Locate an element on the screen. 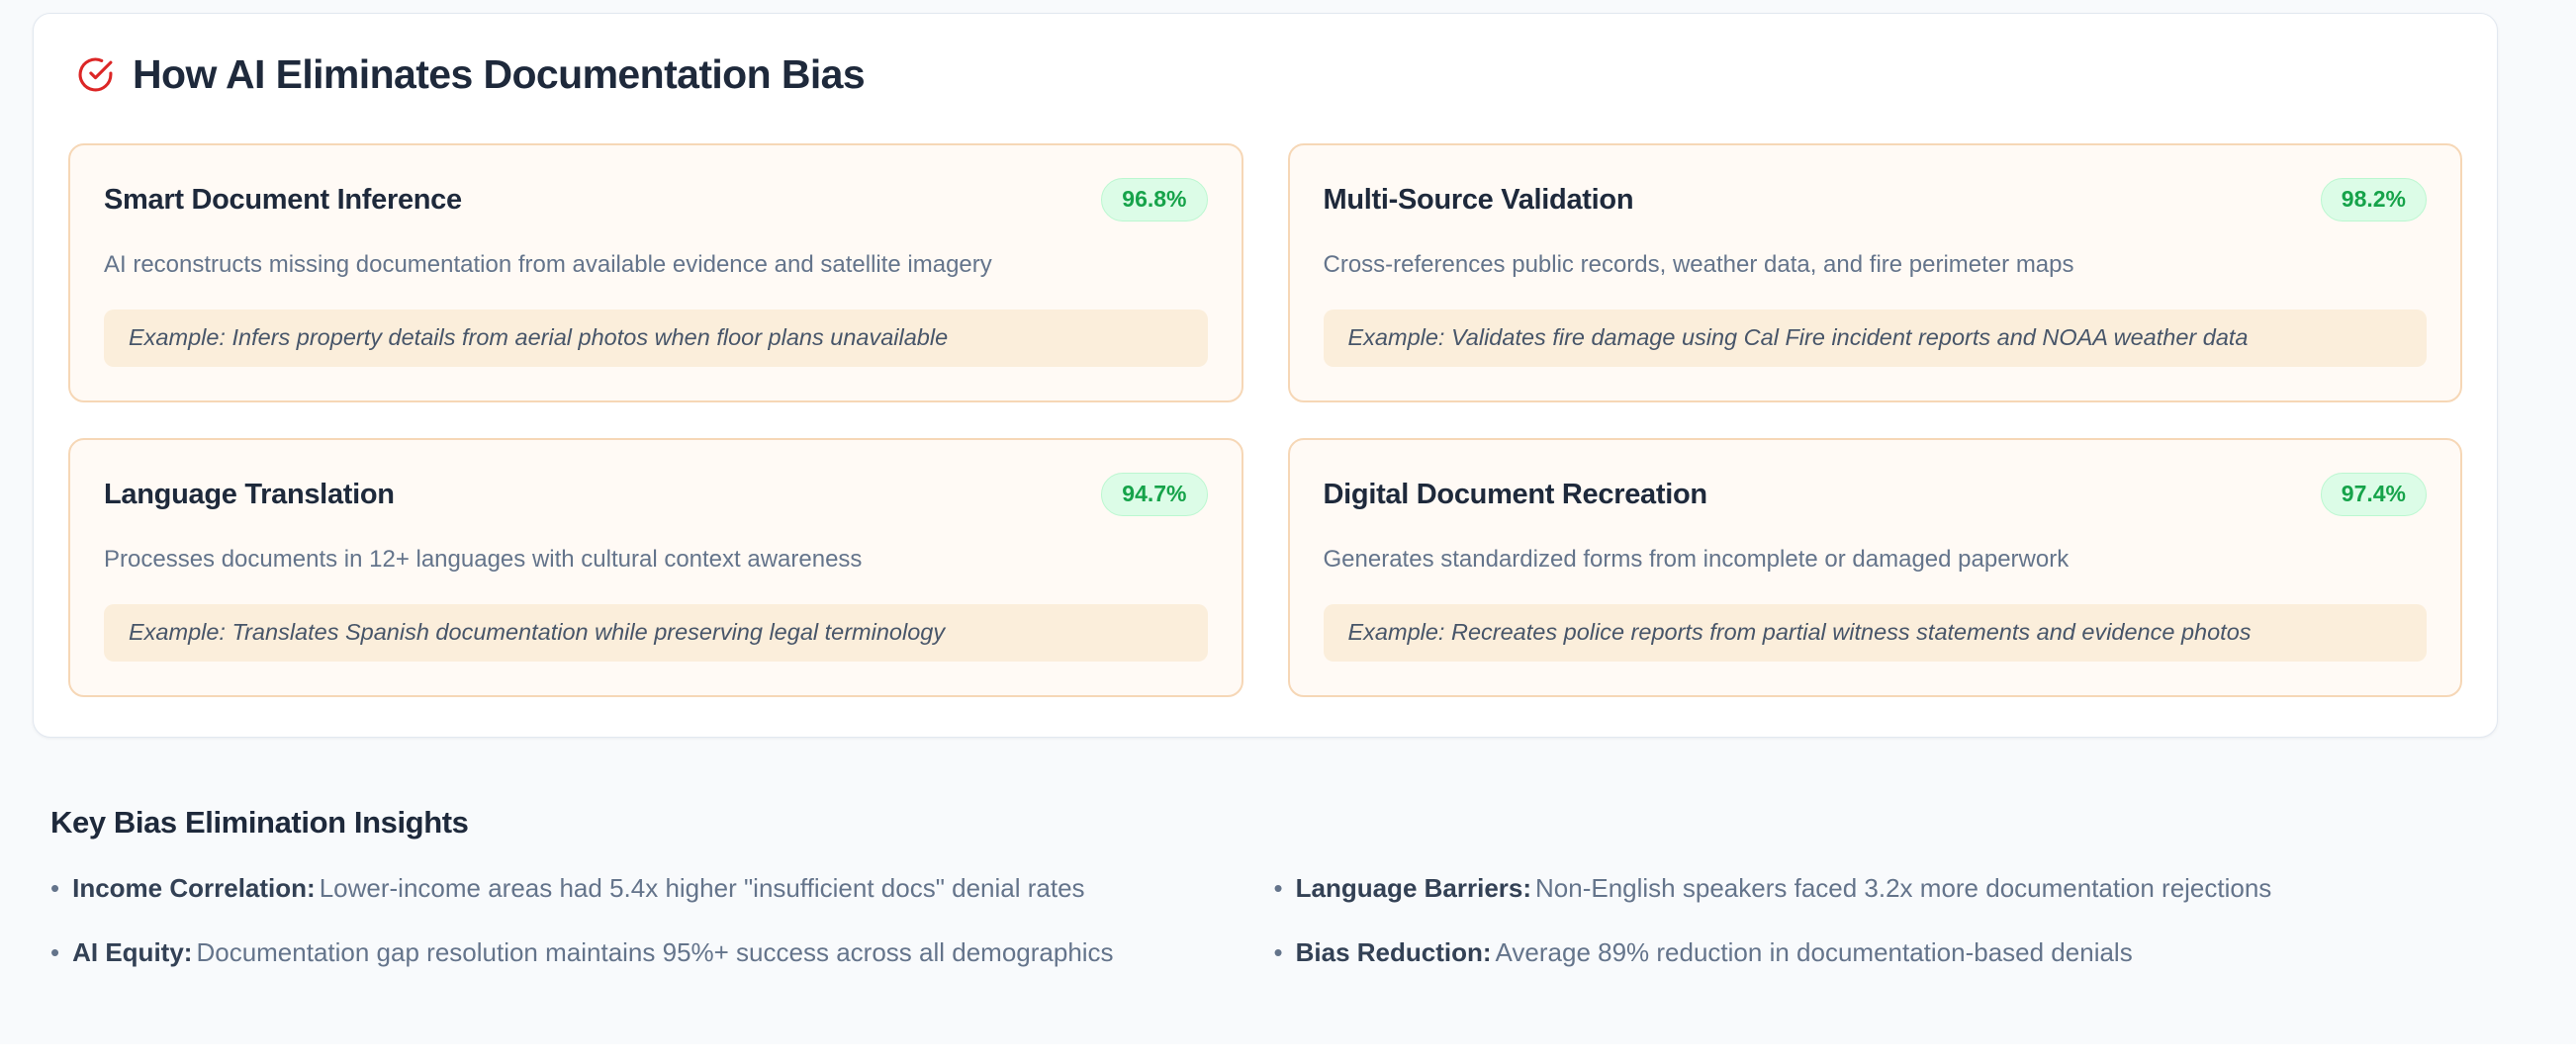 The image size is (2576, 1064). insight-label: AI Equity: is located at coordinates (132, 952).